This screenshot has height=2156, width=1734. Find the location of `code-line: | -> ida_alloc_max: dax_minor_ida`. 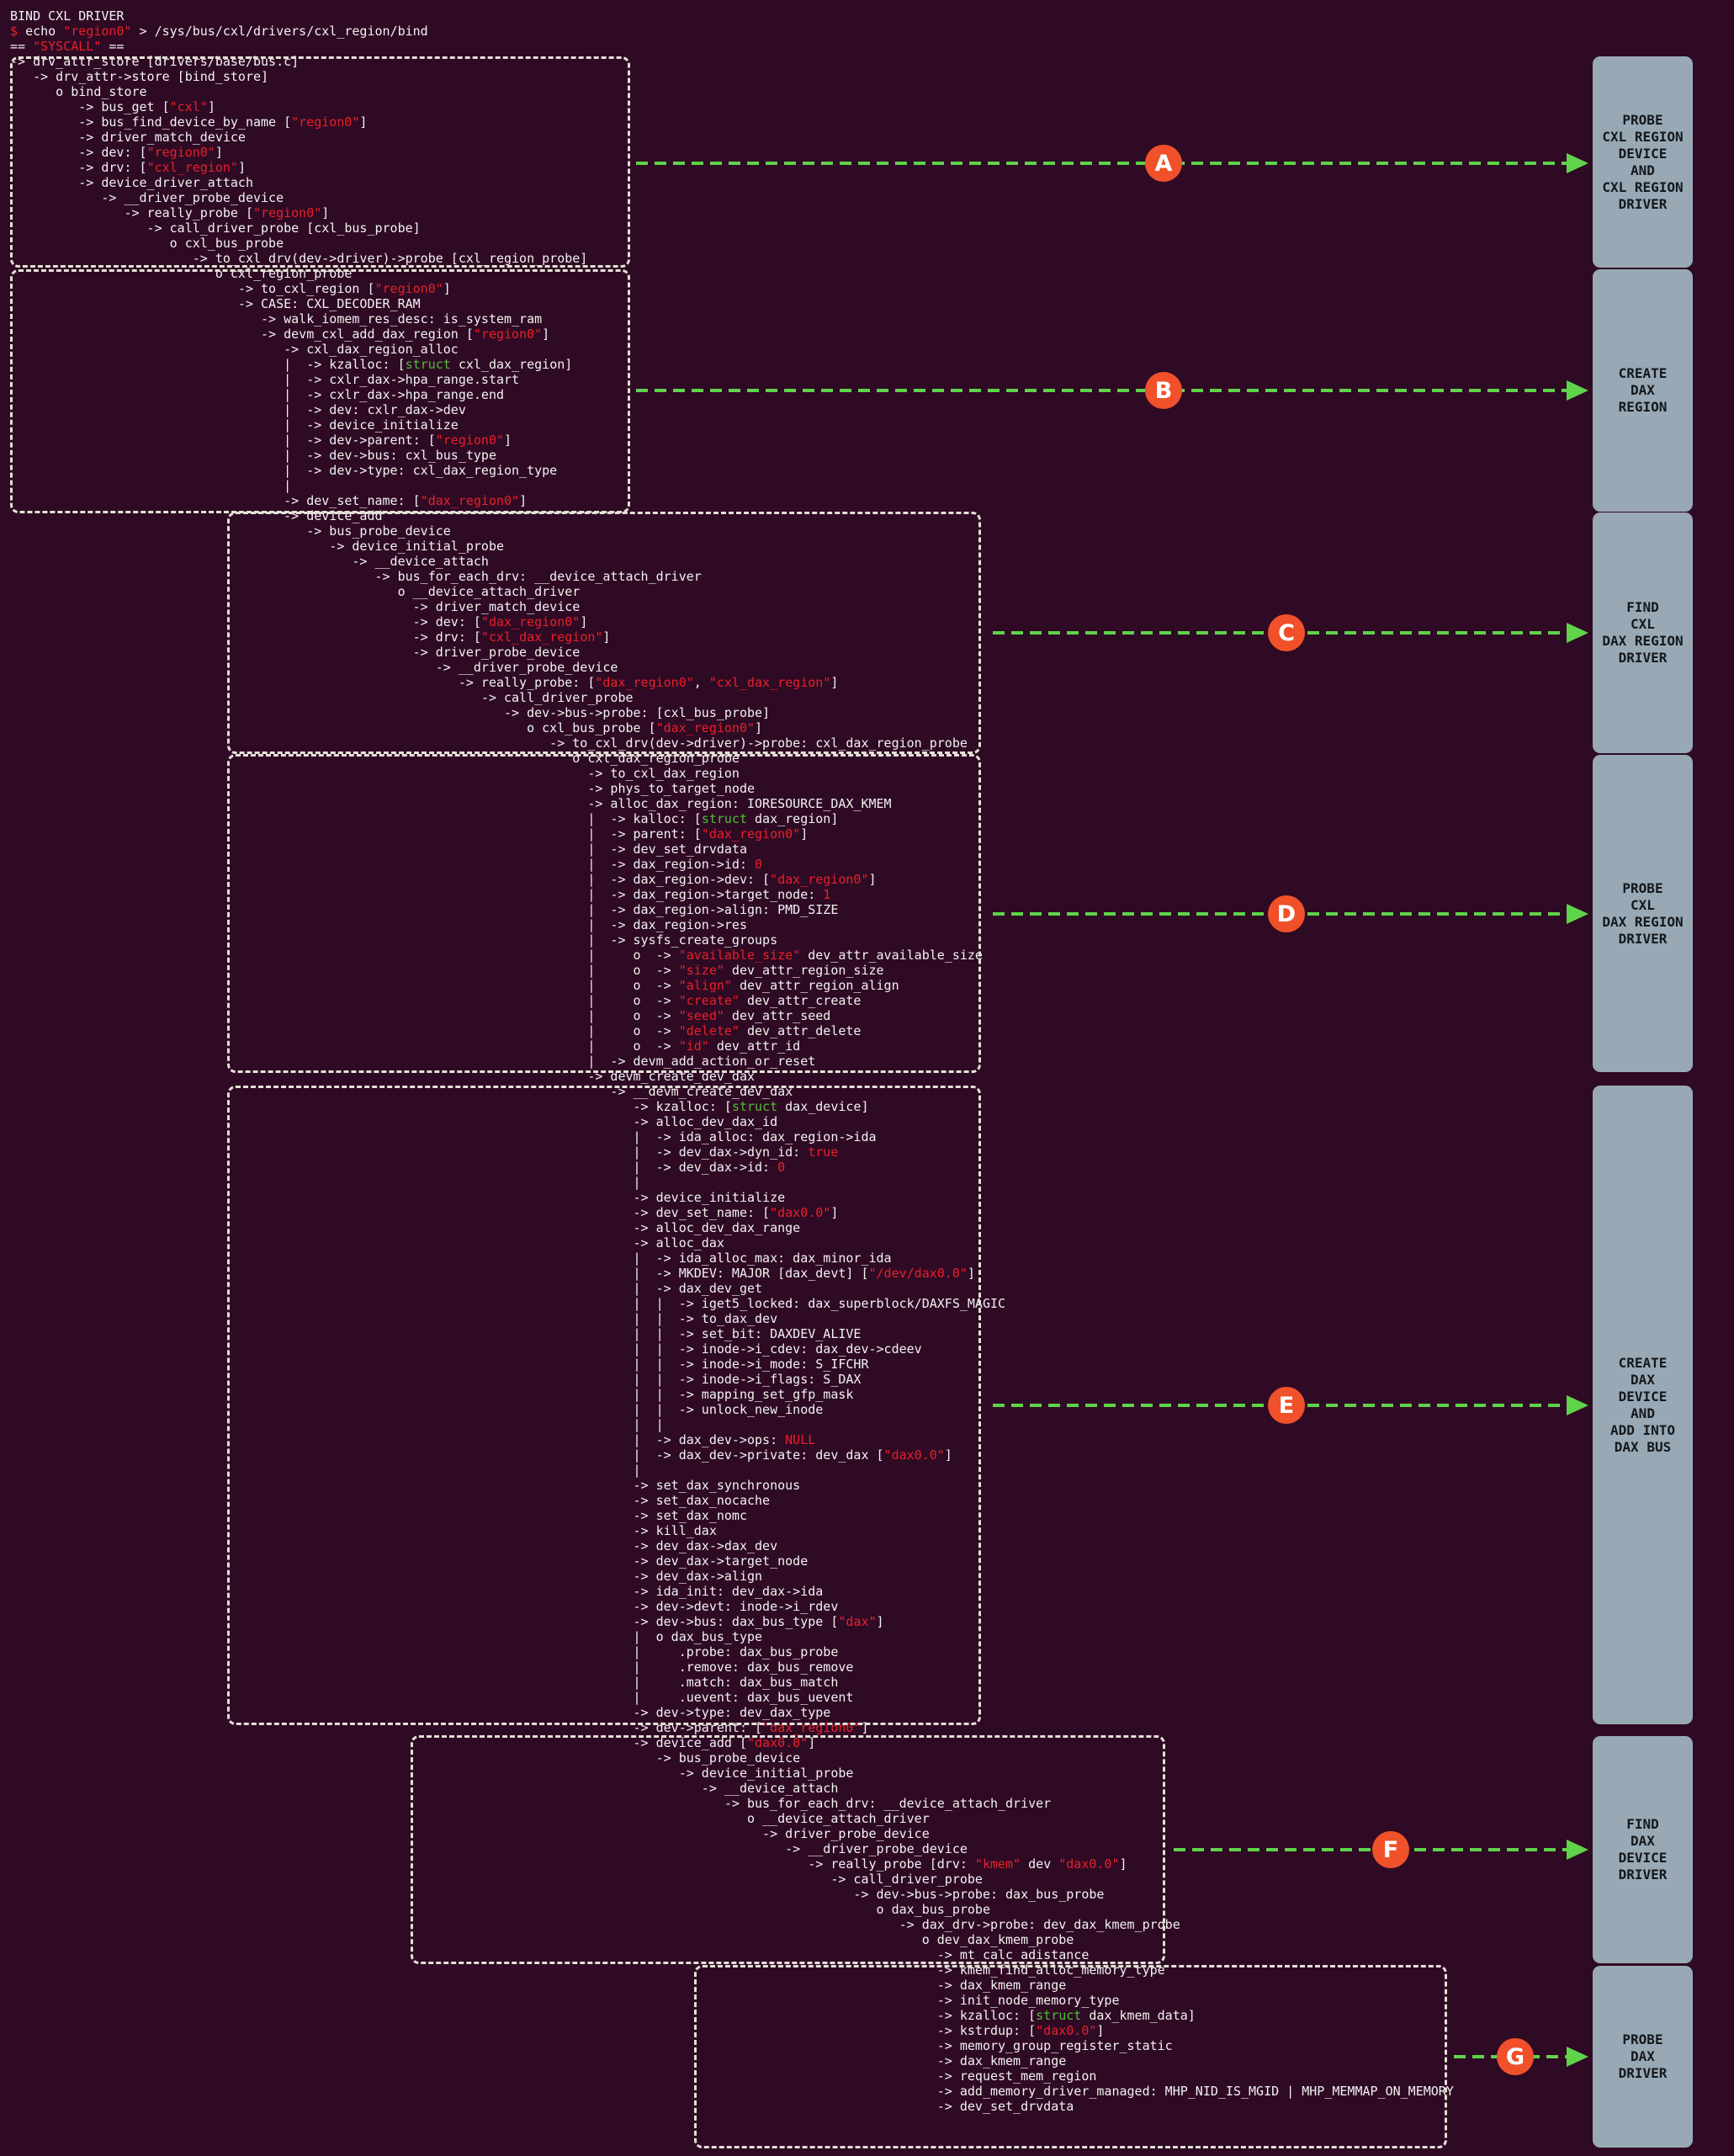

code-line: | -> ida_alloc_max: dax_minor_ida is located at coordinates (732, 1258).